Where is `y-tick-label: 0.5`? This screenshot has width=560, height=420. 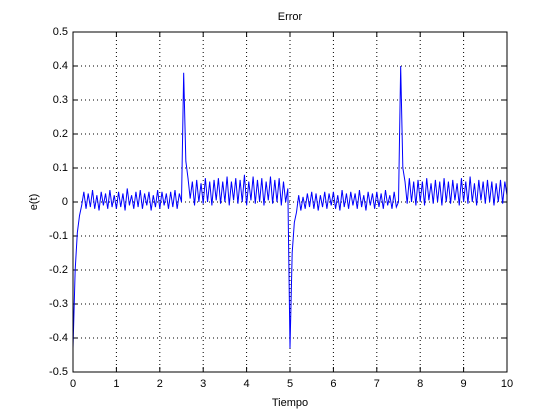
y-tick-label: 0.5 is located at coordinates (60, 32).